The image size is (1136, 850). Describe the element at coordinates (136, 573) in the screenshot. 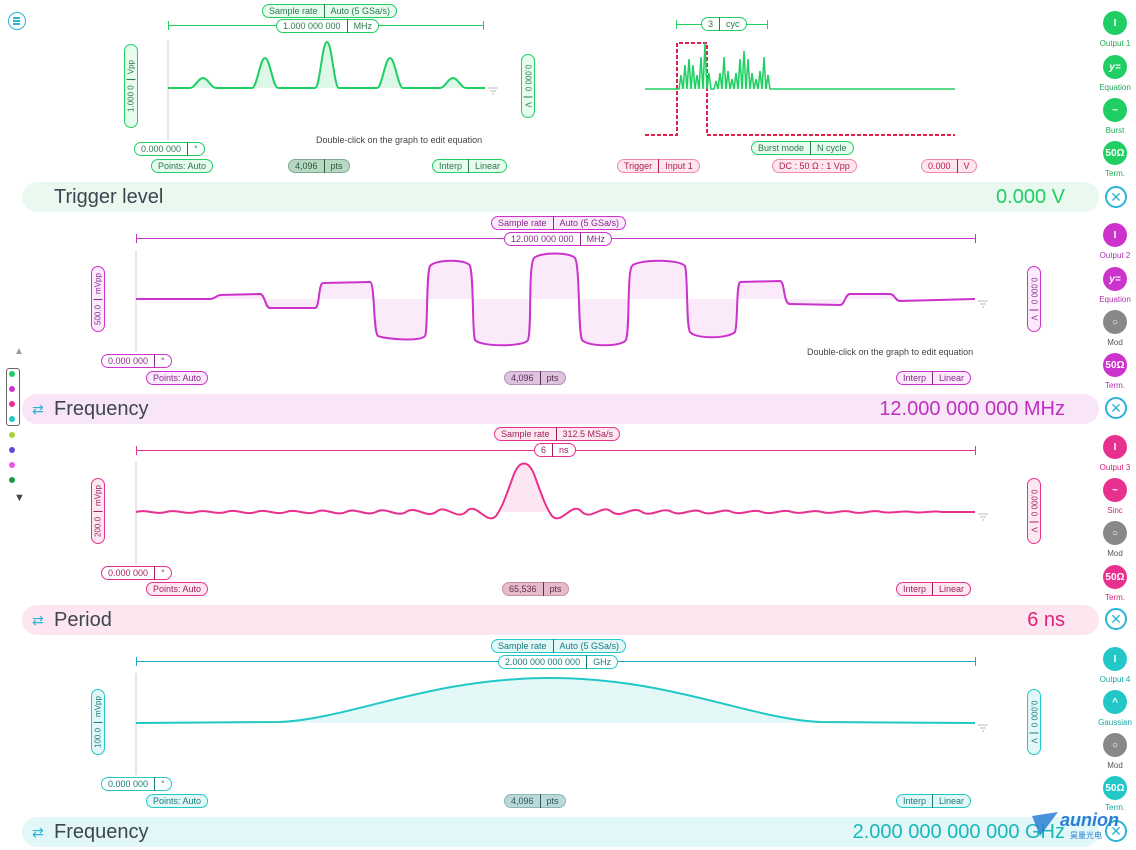

I see `ch3-phase-field: 0.000 000 °` at that location.